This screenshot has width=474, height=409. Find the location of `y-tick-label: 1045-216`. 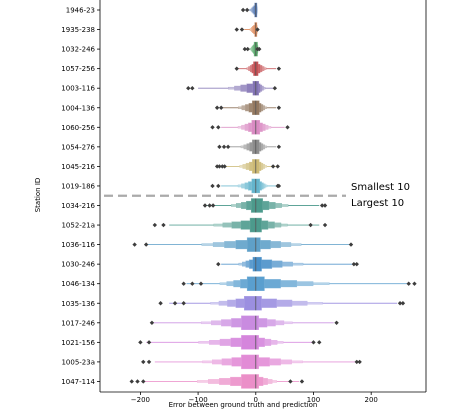

y-tick-label: 1045-216 is located at coordinates (78, 167).